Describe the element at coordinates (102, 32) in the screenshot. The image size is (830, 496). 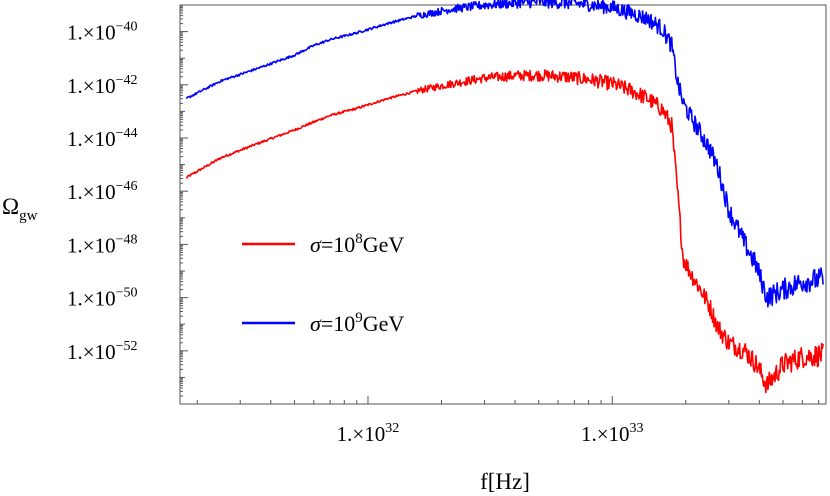
I see `y-tick-label: 1.×10−40` at that location.